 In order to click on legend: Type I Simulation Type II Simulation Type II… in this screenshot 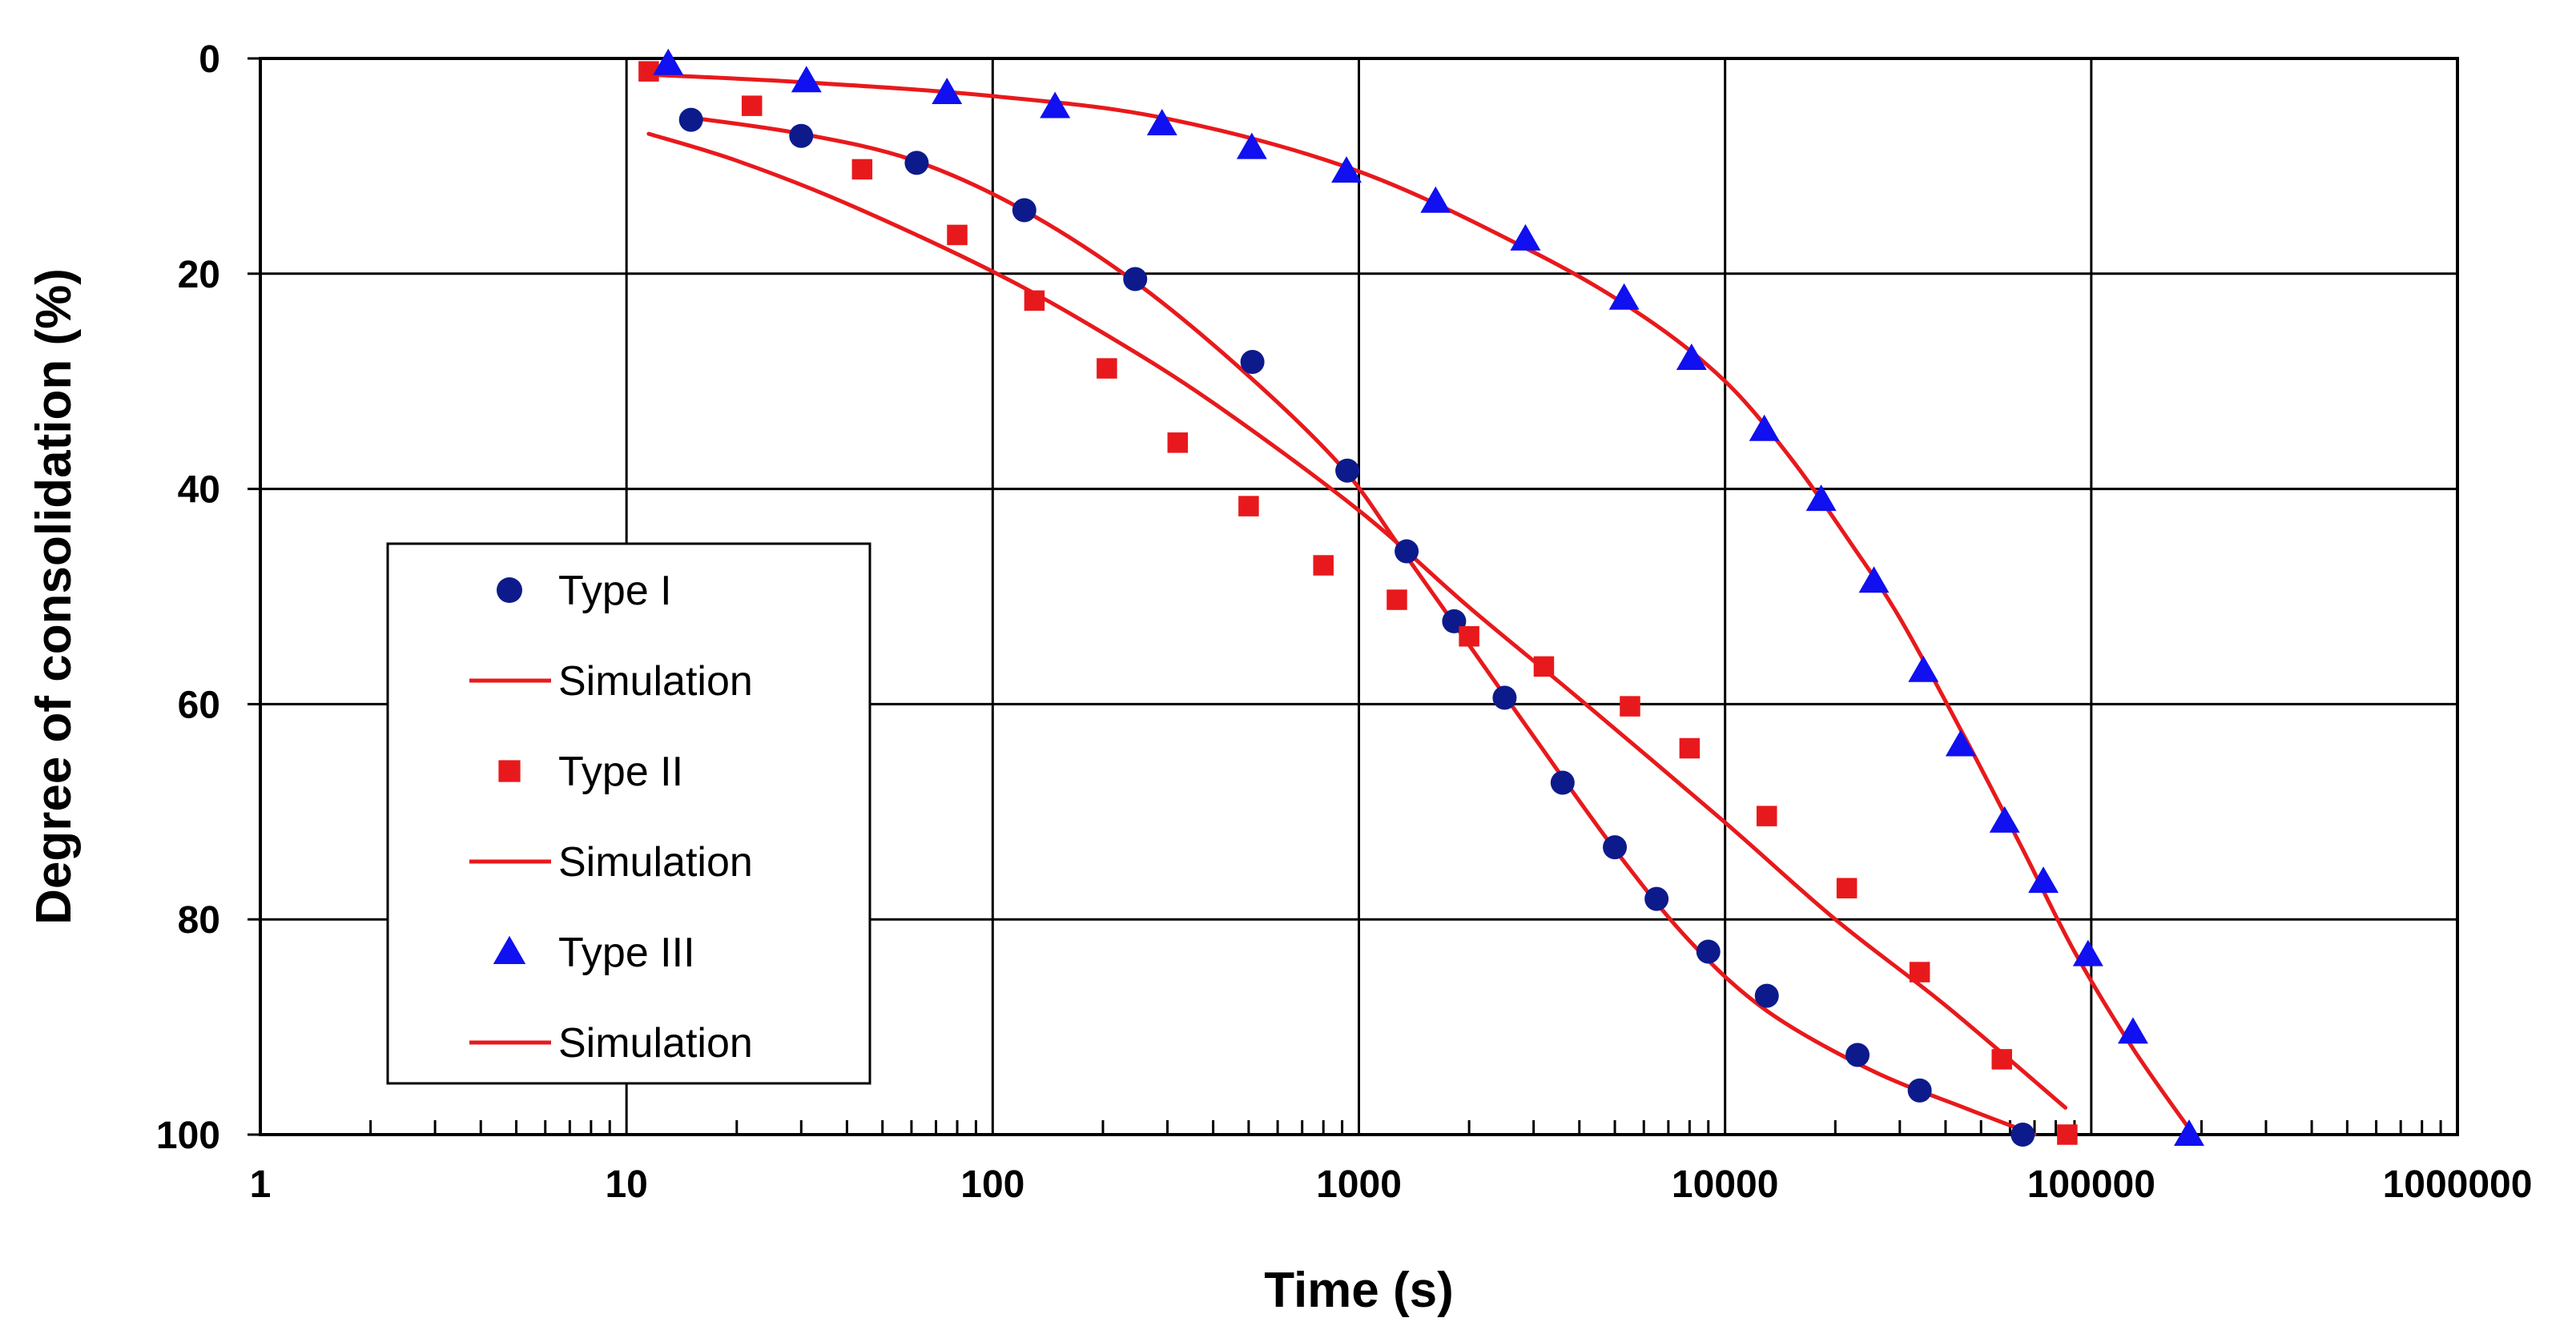, I will do `click(628, 813)`.